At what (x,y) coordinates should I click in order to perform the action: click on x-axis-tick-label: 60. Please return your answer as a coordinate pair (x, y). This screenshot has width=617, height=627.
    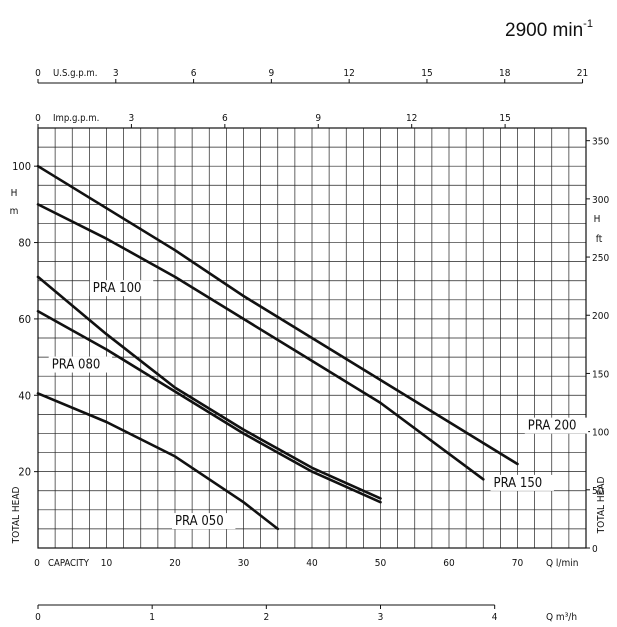
    Looking at the image, I should click on (449, 563).